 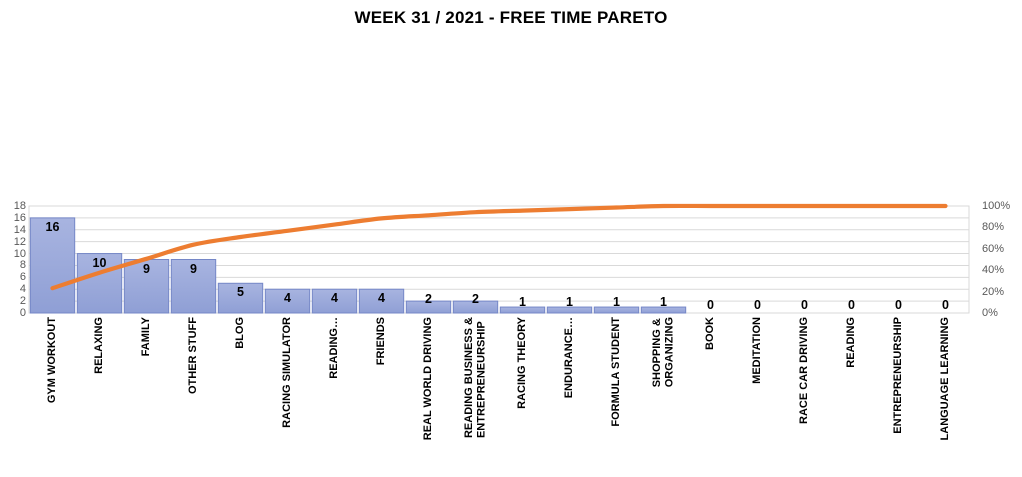 What do you see at coordinates (757, 396) in the screenshot?
I see `category-label: MEDITATION` at bounding box center [757, 396].